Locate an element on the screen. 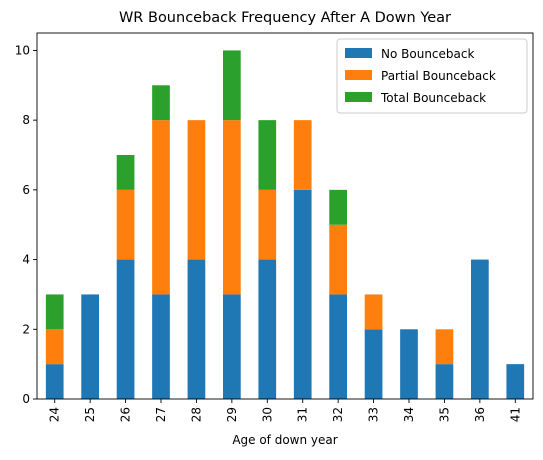  x-tick-label: 32 is located at coordinates (338, 414).